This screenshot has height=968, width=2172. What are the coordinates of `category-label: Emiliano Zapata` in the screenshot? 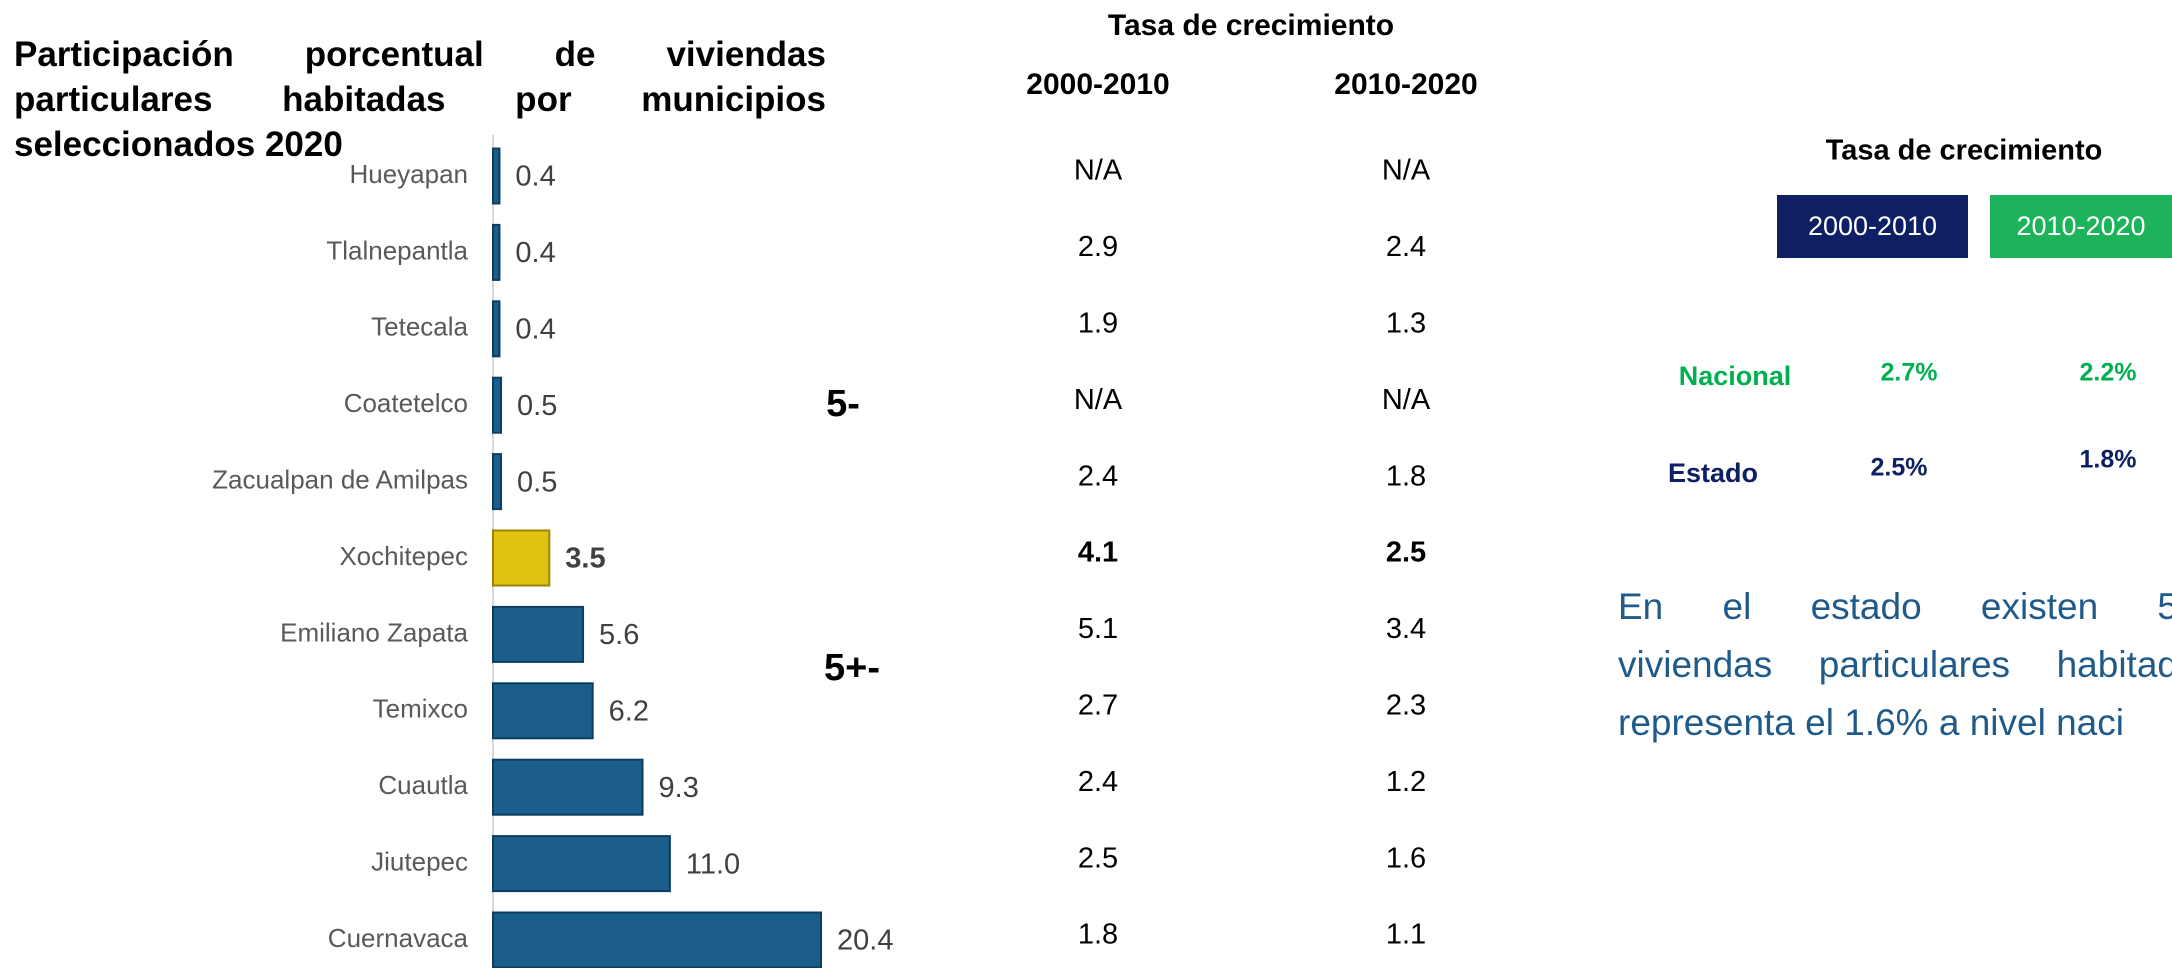 It's located at (374, 632).